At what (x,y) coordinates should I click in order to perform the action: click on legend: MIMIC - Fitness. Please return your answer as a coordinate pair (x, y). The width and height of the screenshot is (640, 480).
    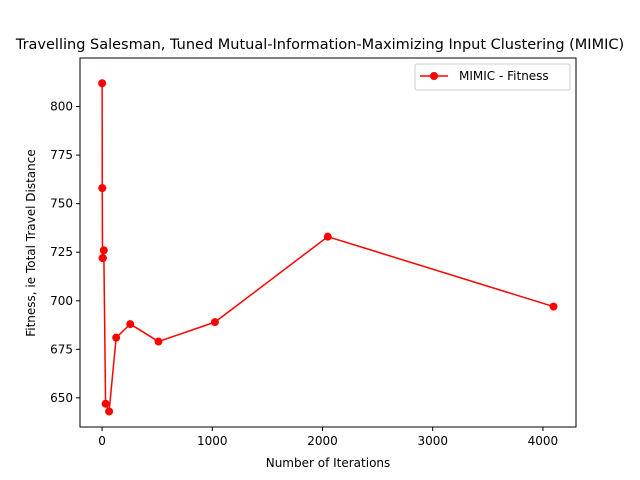
    Looking at the image, I should click on (492, 77).